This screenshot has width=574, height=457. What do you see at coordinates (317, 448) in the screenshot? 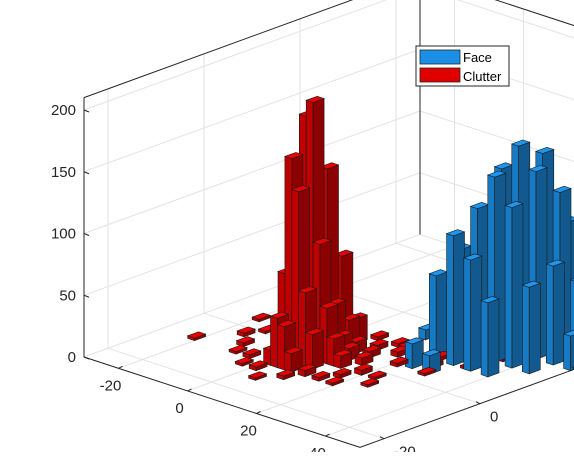
I see `x-tick-label: 40` at bounding box center [317, 448].